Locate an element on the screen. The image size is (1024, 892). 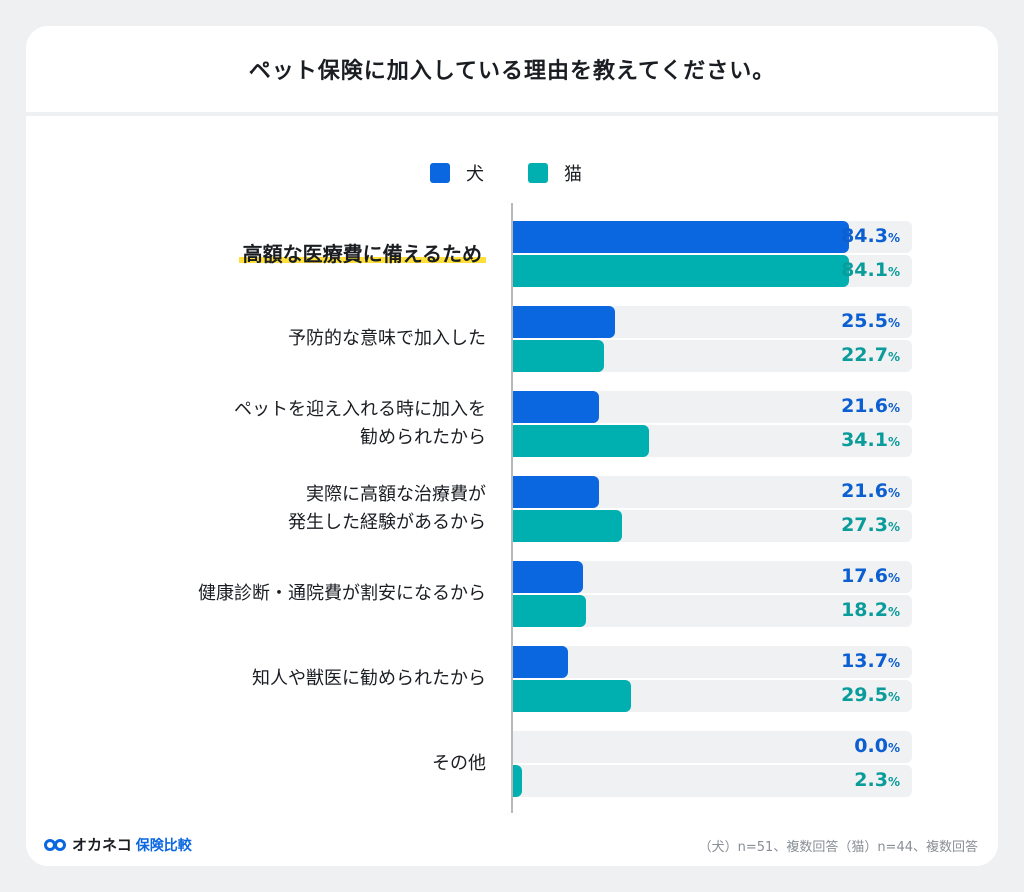
value-number: 2.3 is located at coordinates (871, 780).